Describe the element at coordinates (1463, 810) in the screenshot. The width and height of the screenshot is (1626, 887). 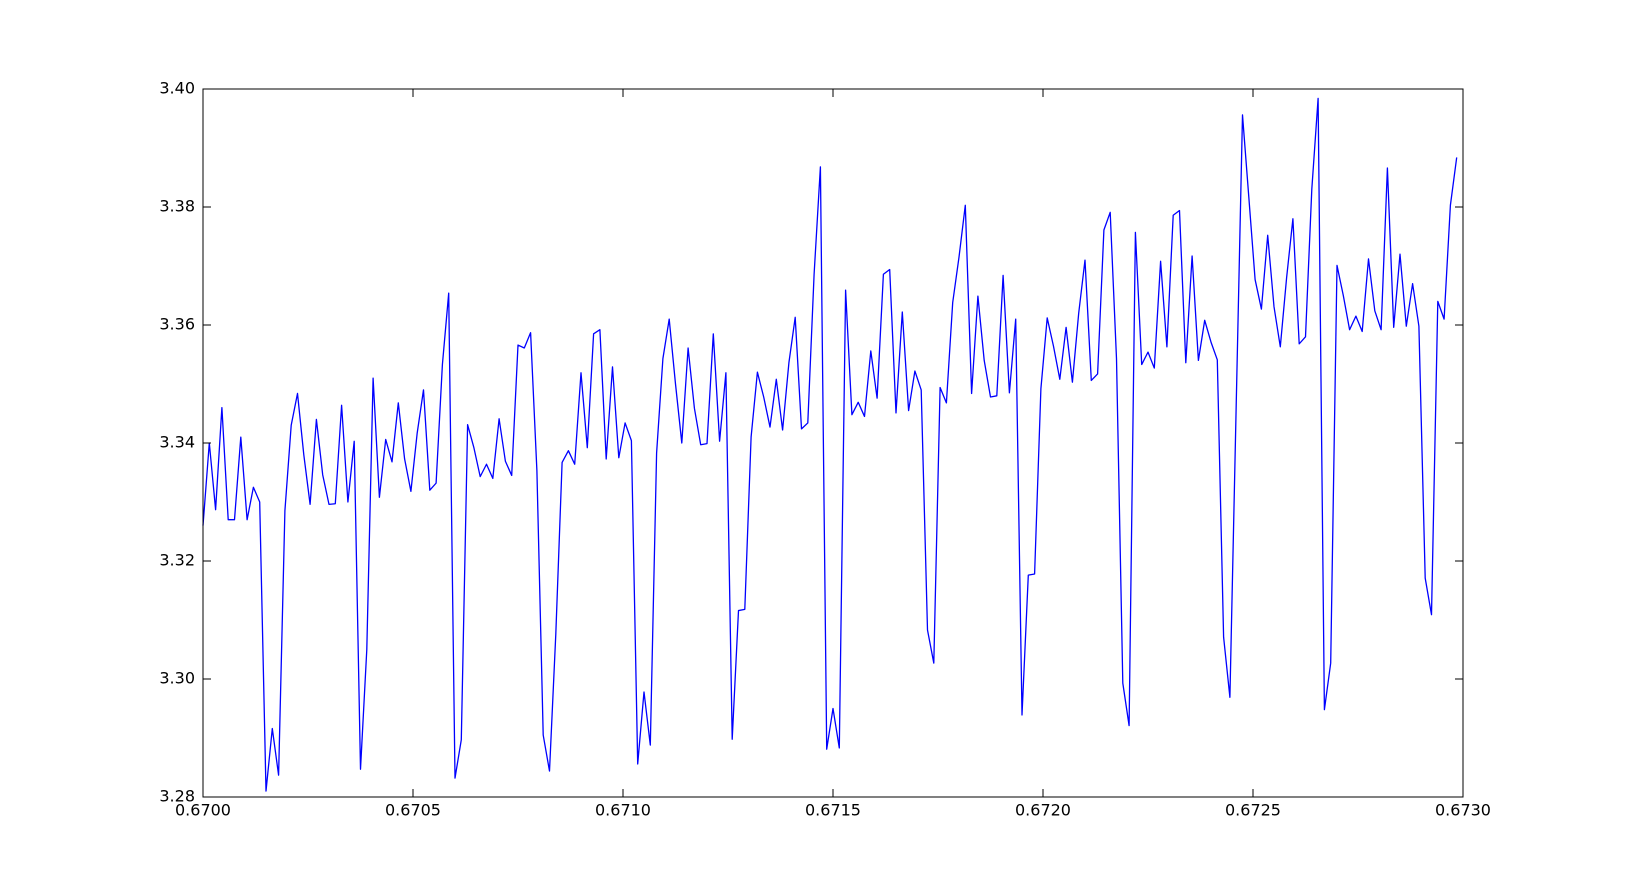
I see `x-tick-label: 0.6730` at that location.